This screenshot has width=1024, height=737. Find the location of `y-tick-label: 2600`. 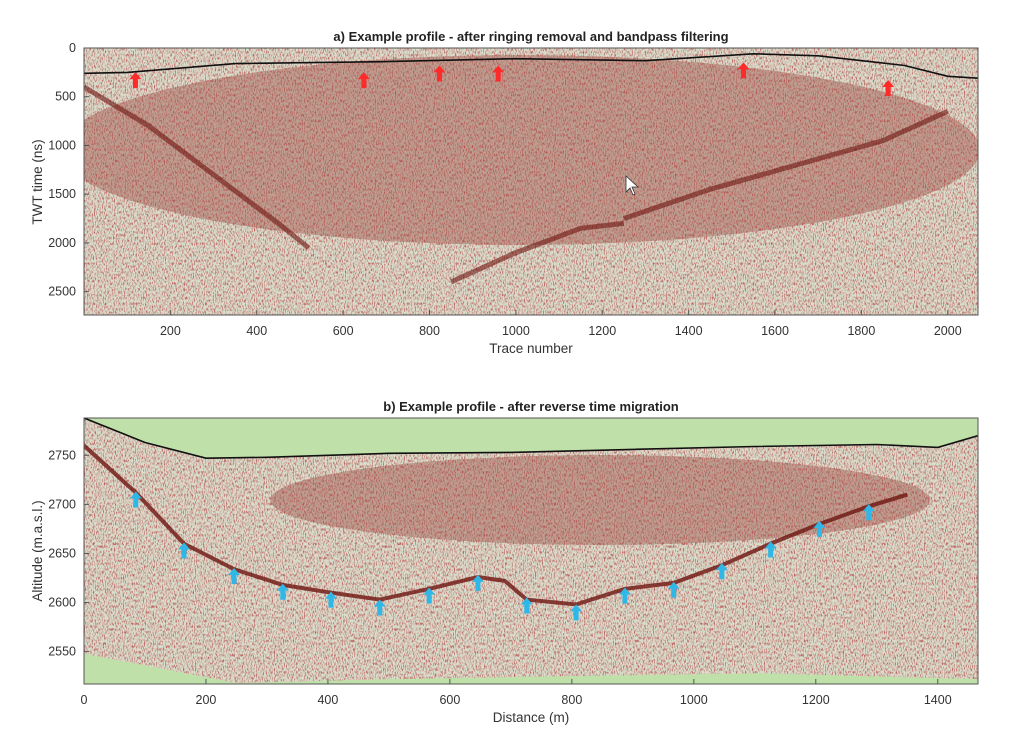

y-tick-label: 2600 is located at coordinates (62, 603).